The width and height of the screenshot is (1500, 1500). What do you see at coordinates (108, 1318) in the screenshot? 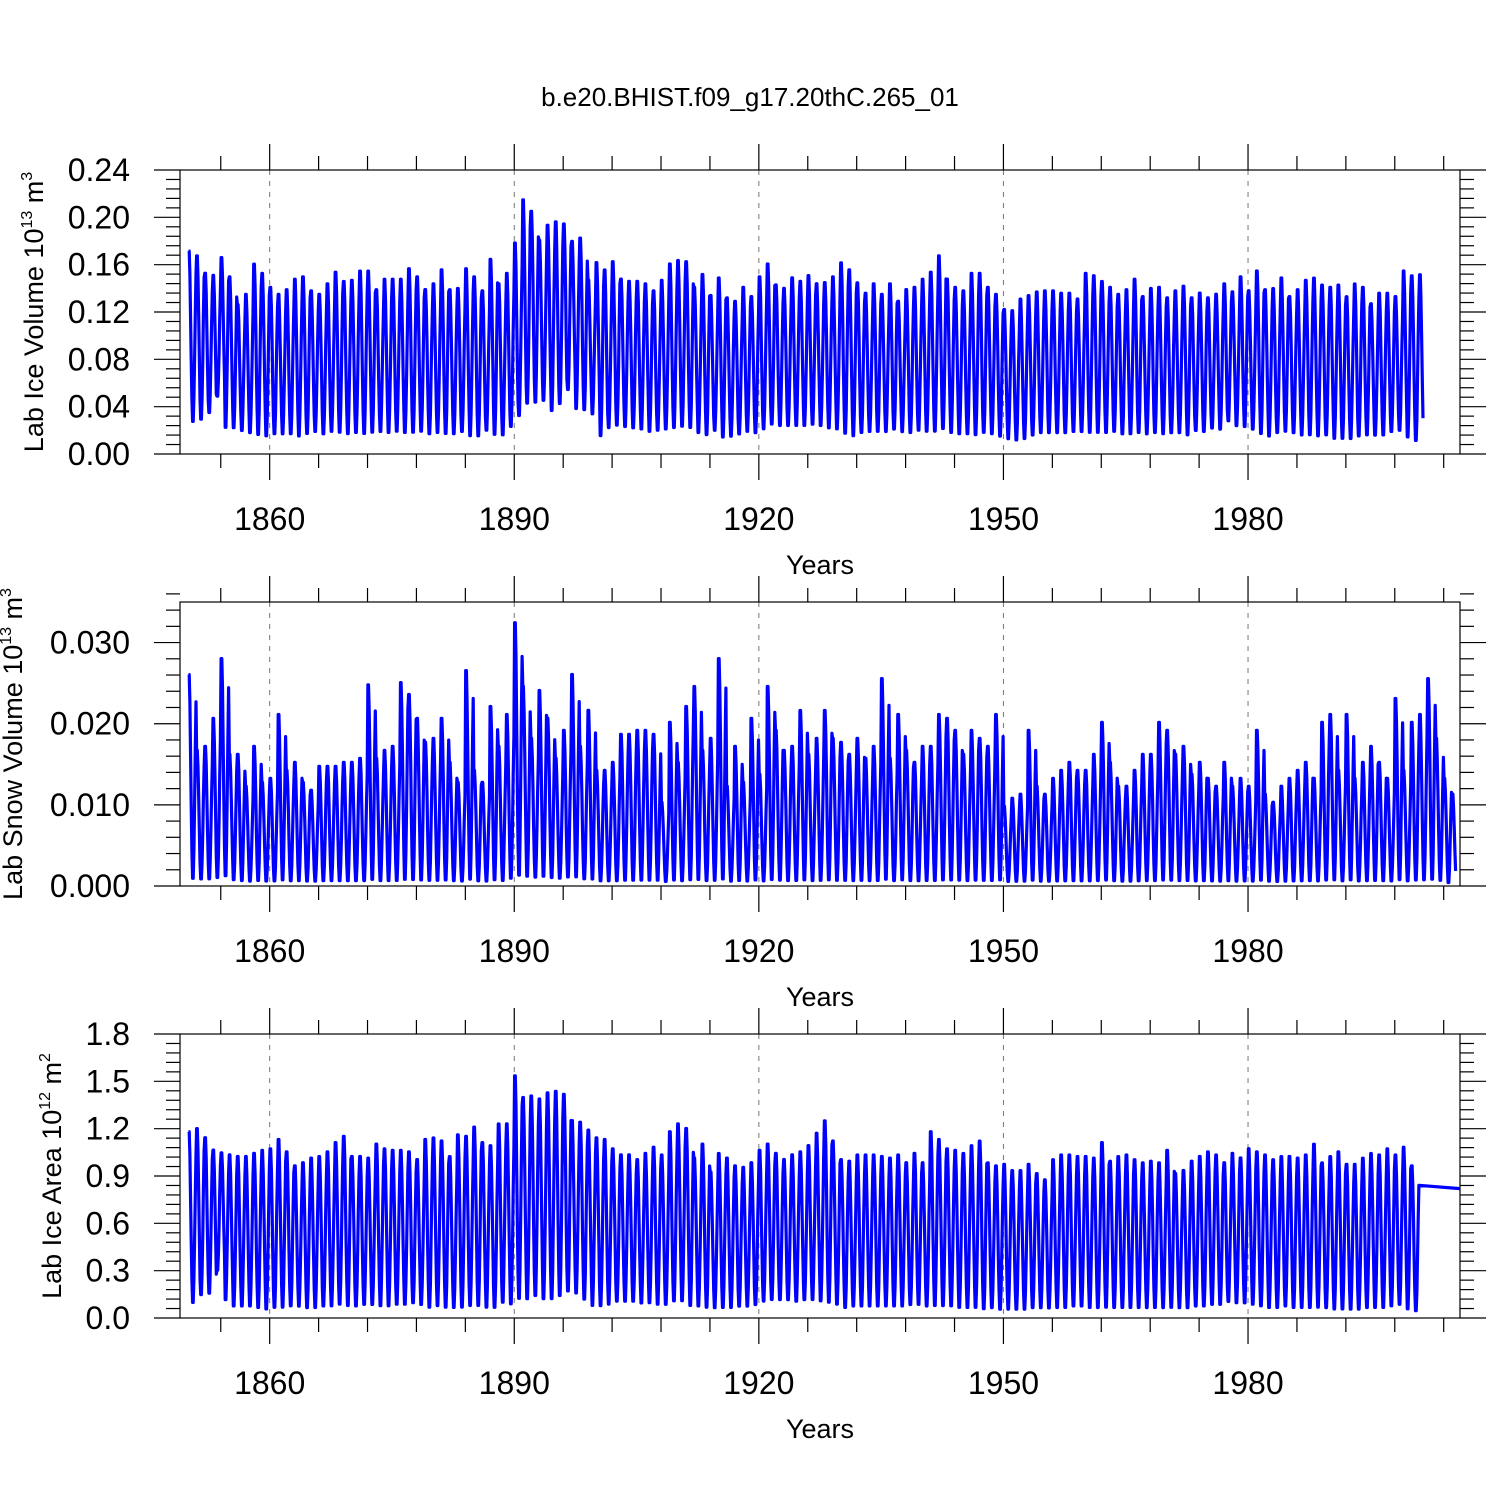
I see `ice-area-ytick-label: 0.0` at bounding box center [108, 1318].